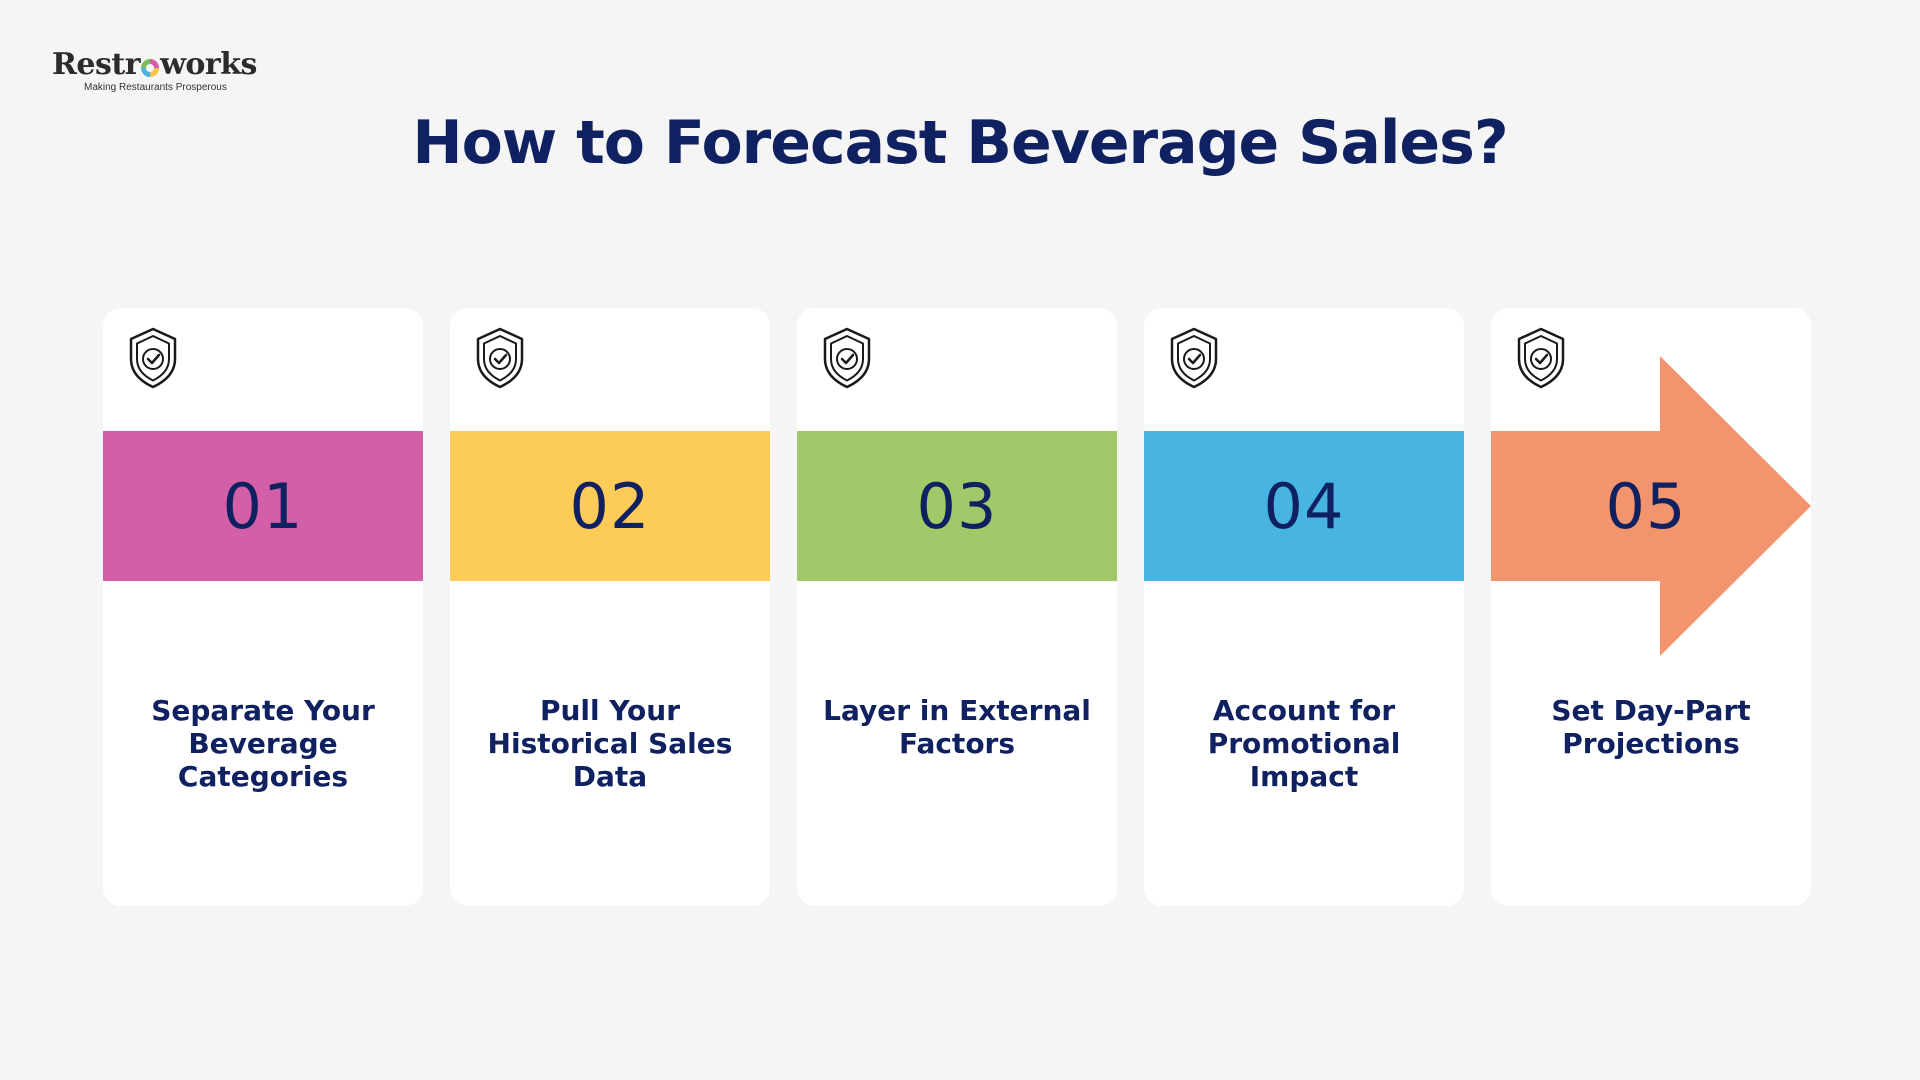 The image size is (1920, 1080). What do you see at coordinates (208, 64) in the screenshot?
I see `logo-name-part2: works` at bounding box center [208, 64].